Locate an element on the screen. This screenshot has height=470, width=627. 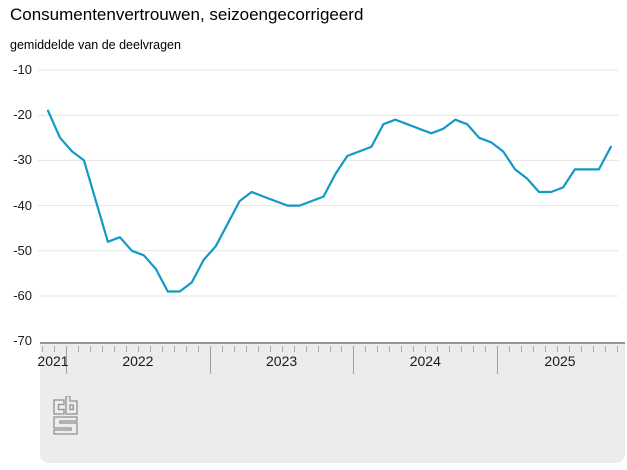
year-label: 2025 is located at coordinates (560, 361).